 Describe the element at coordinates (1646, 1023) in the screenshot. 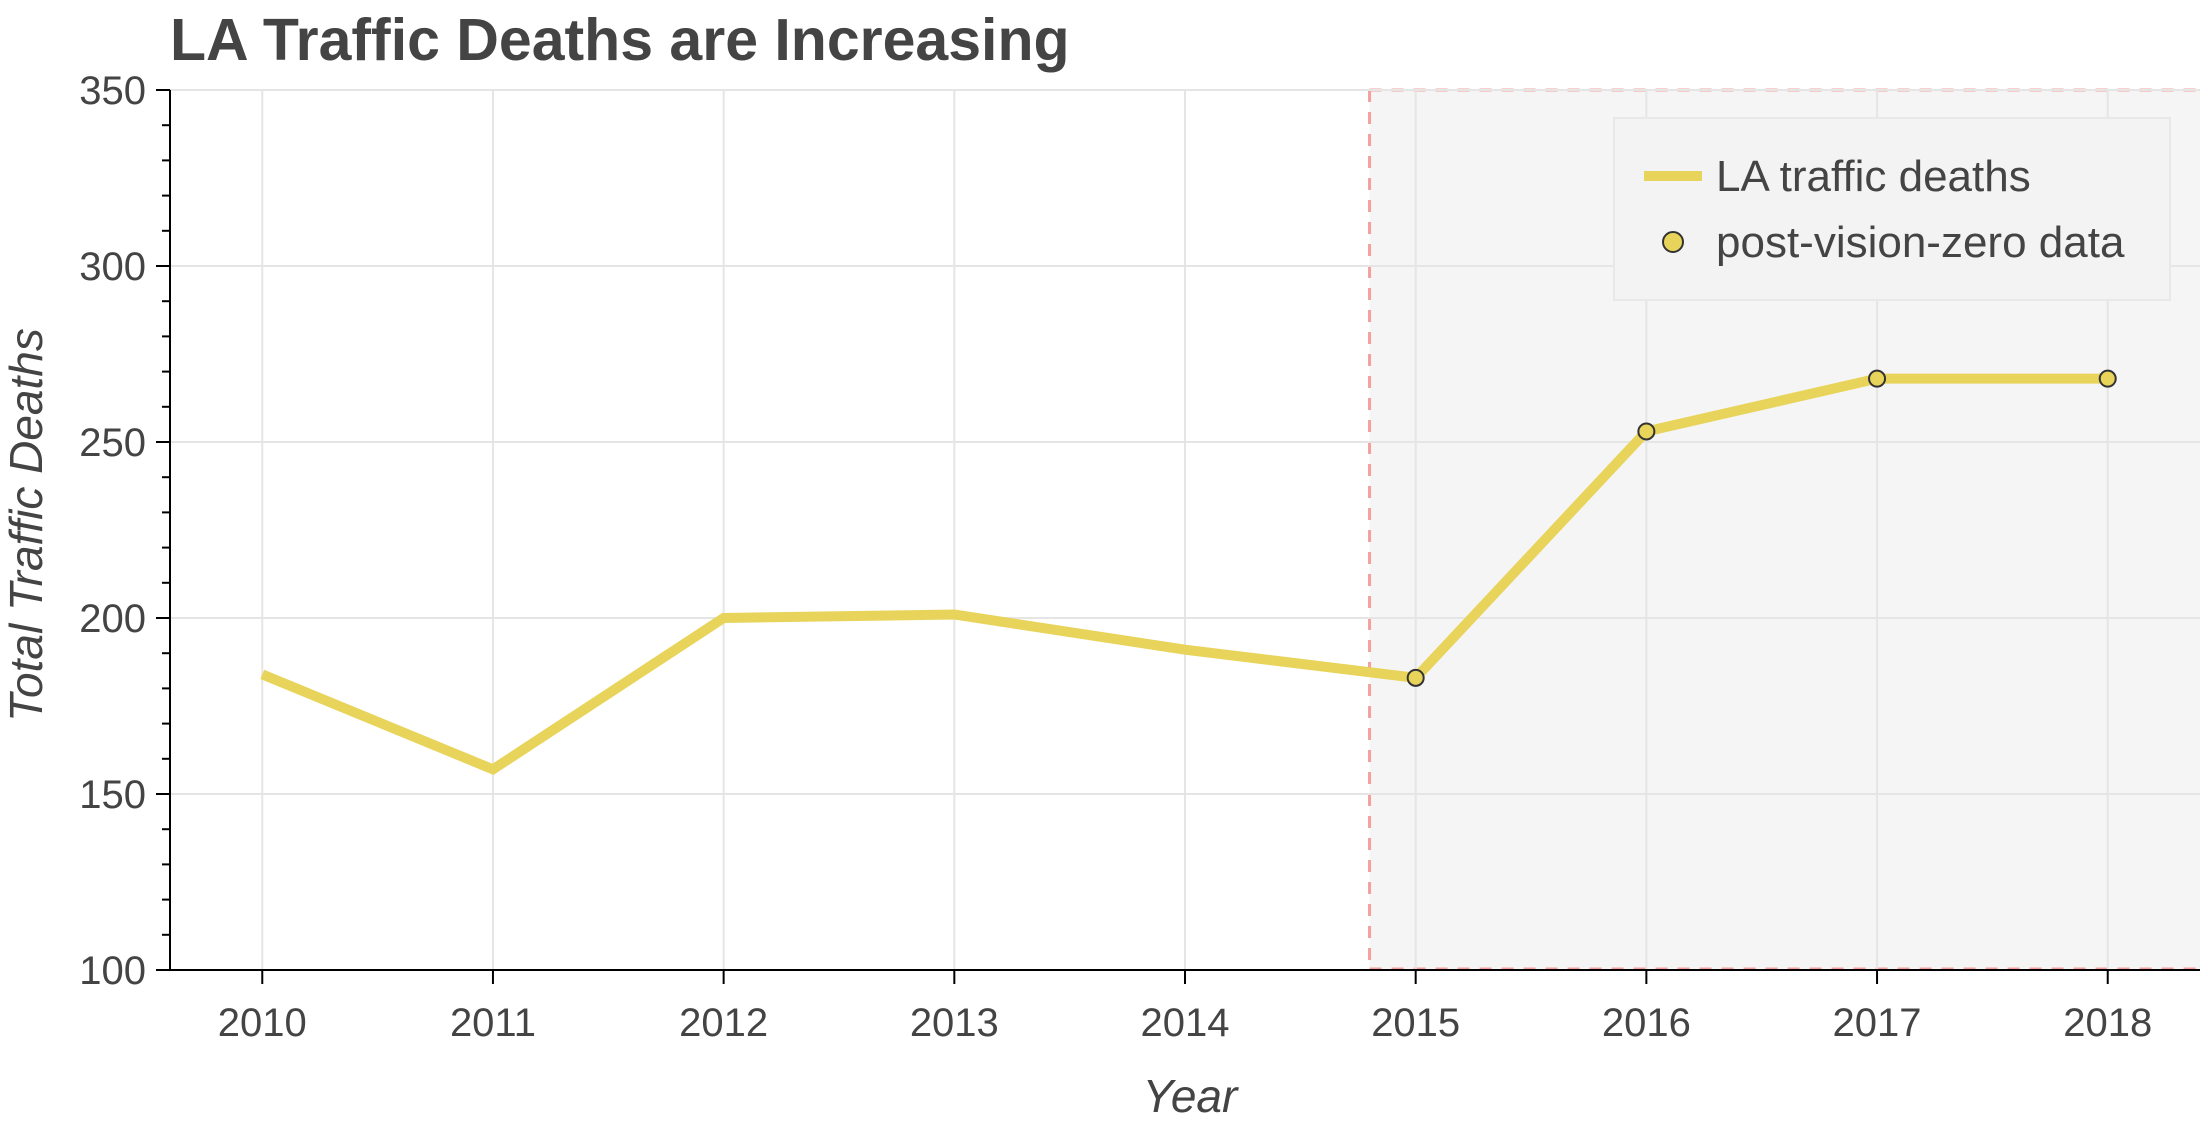

I see `x-tick-label: 2016` at that location.